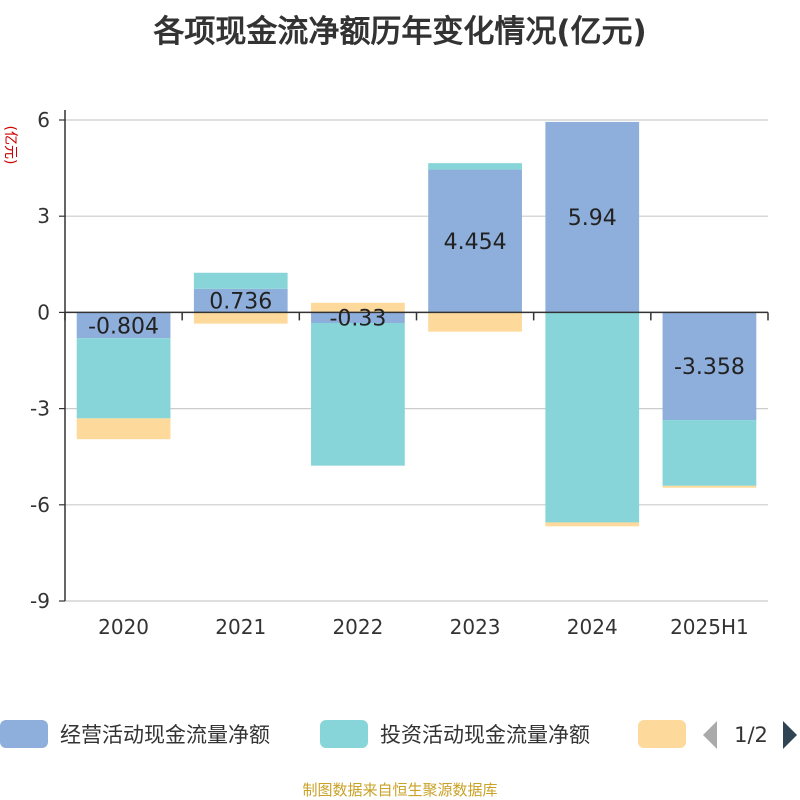 Image resolution: width=800 pixels, height=800 pixels. I want to click on x-tick-label: 2022, so click(357, 627).